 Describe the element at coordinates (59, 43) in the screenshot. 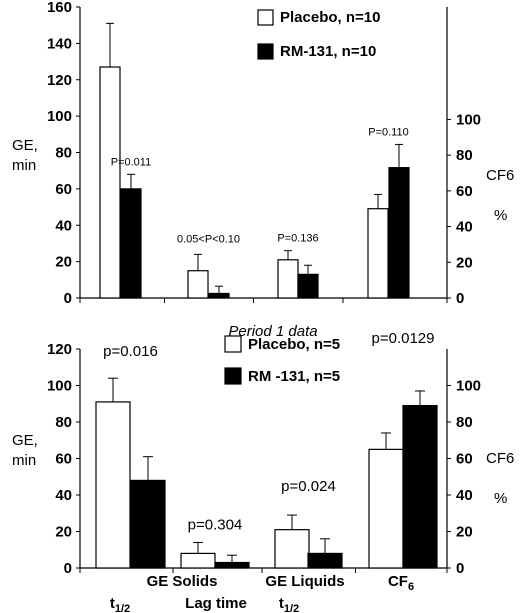

I see `left-tick-label: 140` at that location.